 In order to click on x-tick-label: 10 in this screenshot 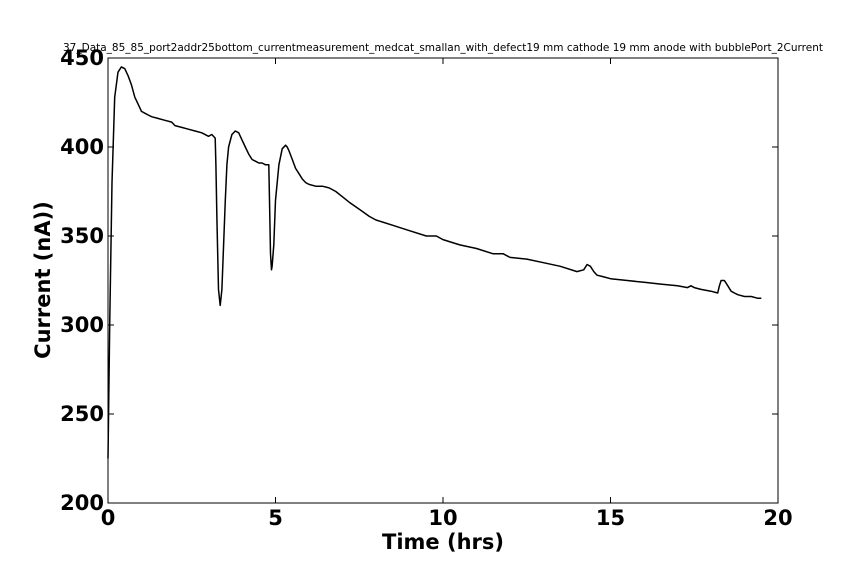, I will do `click(442, 518)`.